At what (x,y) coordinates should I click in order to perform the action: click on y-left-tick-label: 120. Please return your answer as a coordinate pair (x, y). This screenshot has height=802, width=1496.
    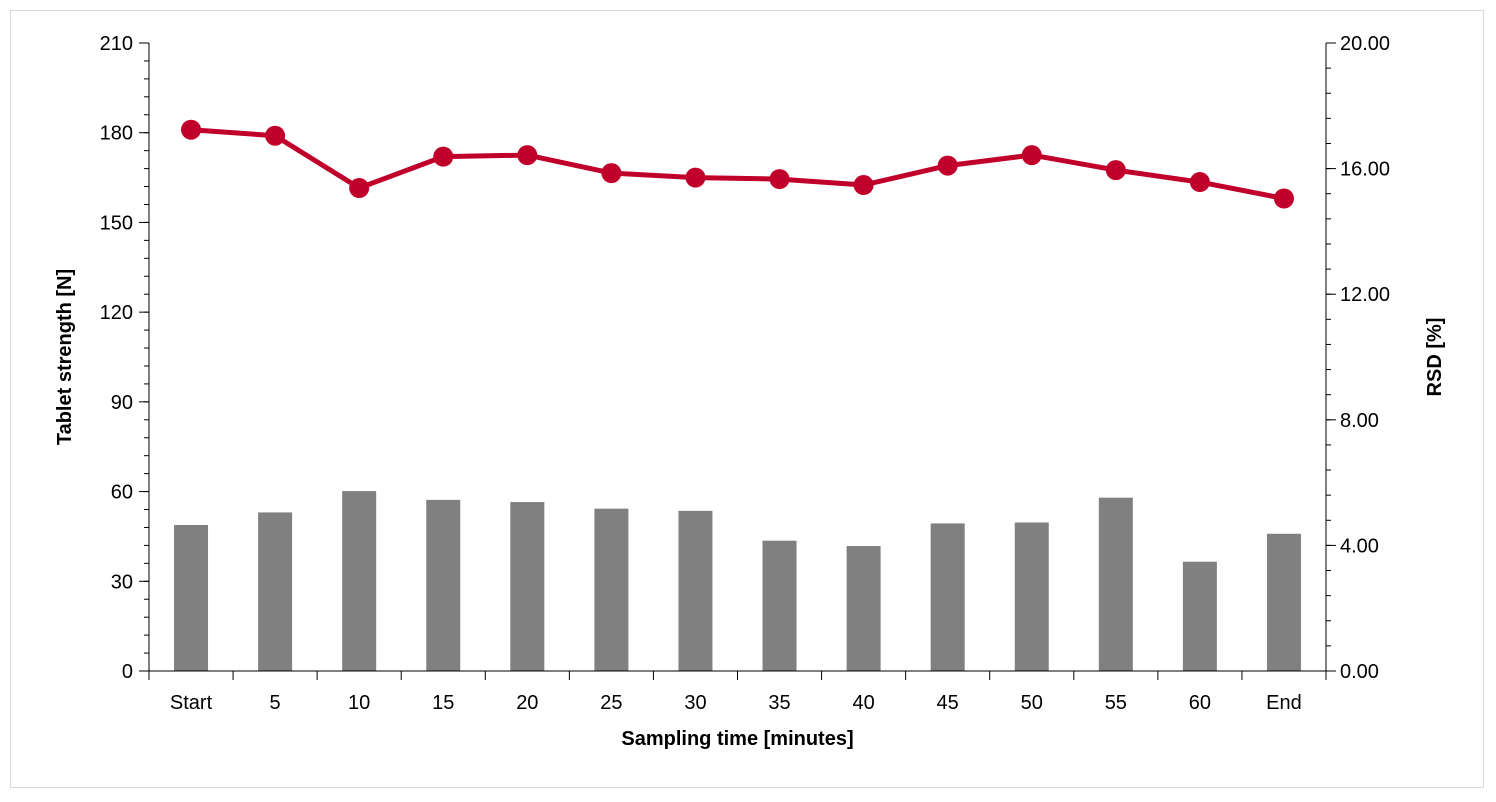
    Looking at the image, I should click on (116, 313).